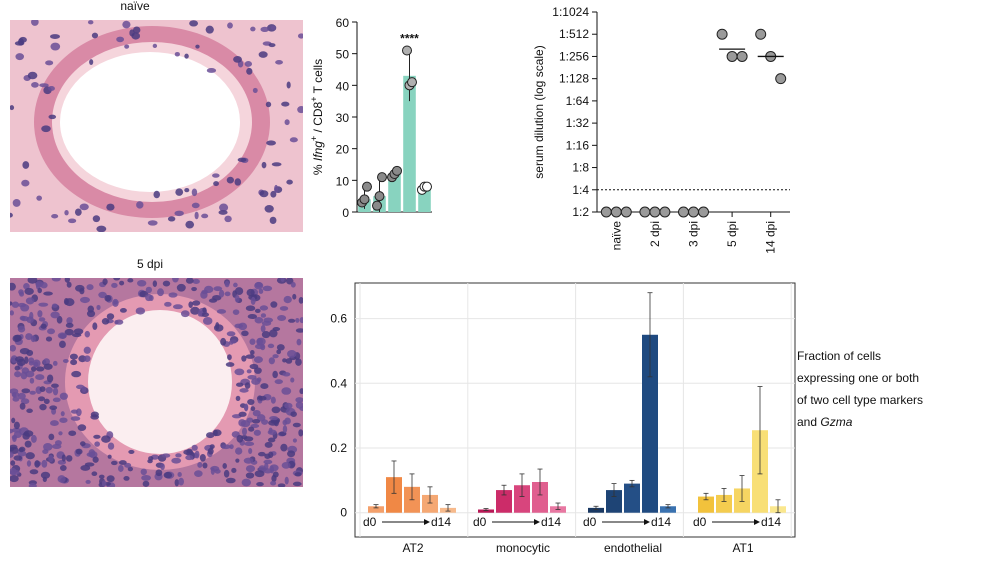  Describe the element at coordinates (343, 181) in the screenshot. I see `y-tick-label: 10` at that location.